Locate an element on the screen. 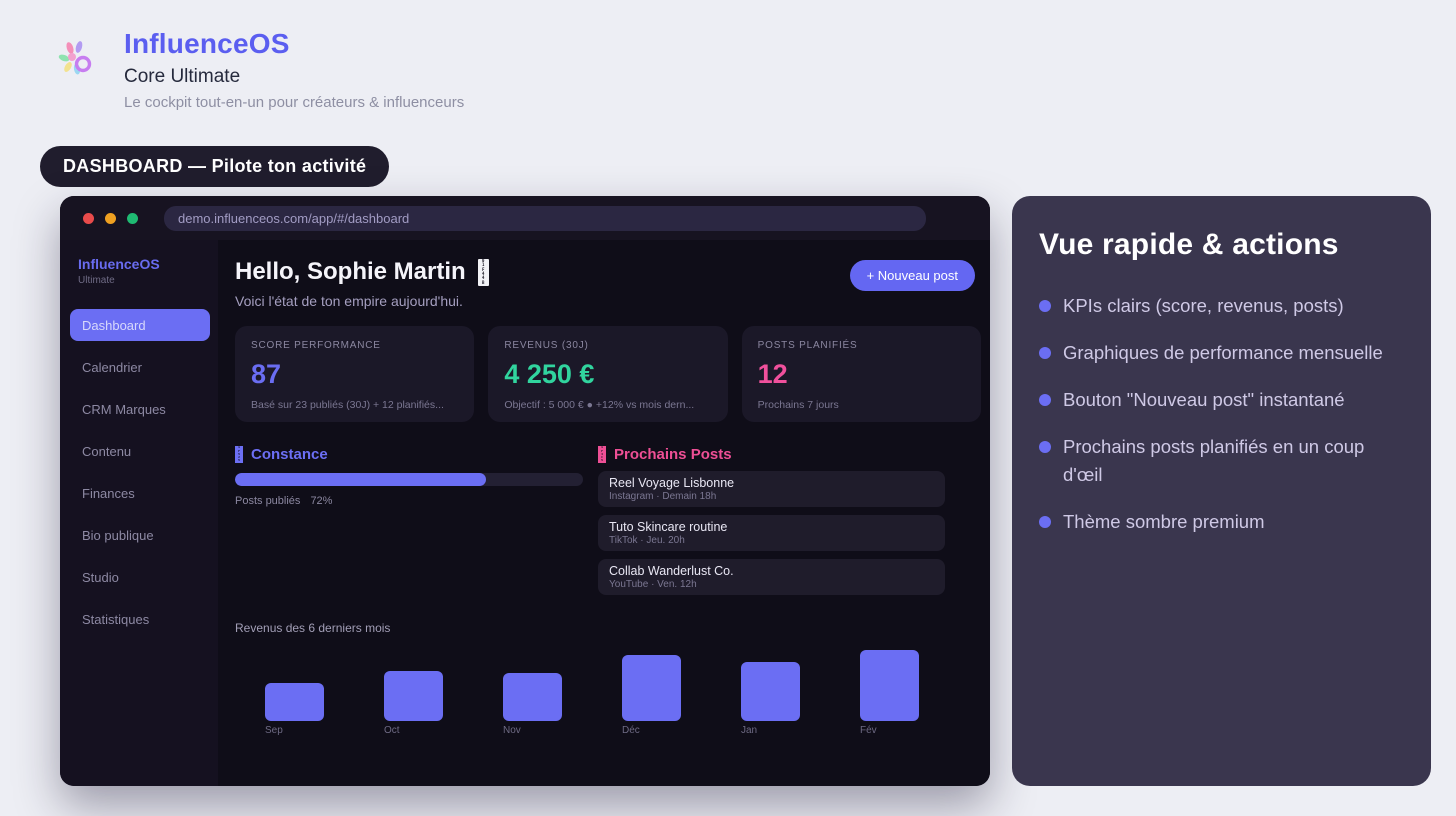 The height and width of the screenshot is (816, 1456). constance-caption: Posts publiés 72% is located at coordinates (284, 501).